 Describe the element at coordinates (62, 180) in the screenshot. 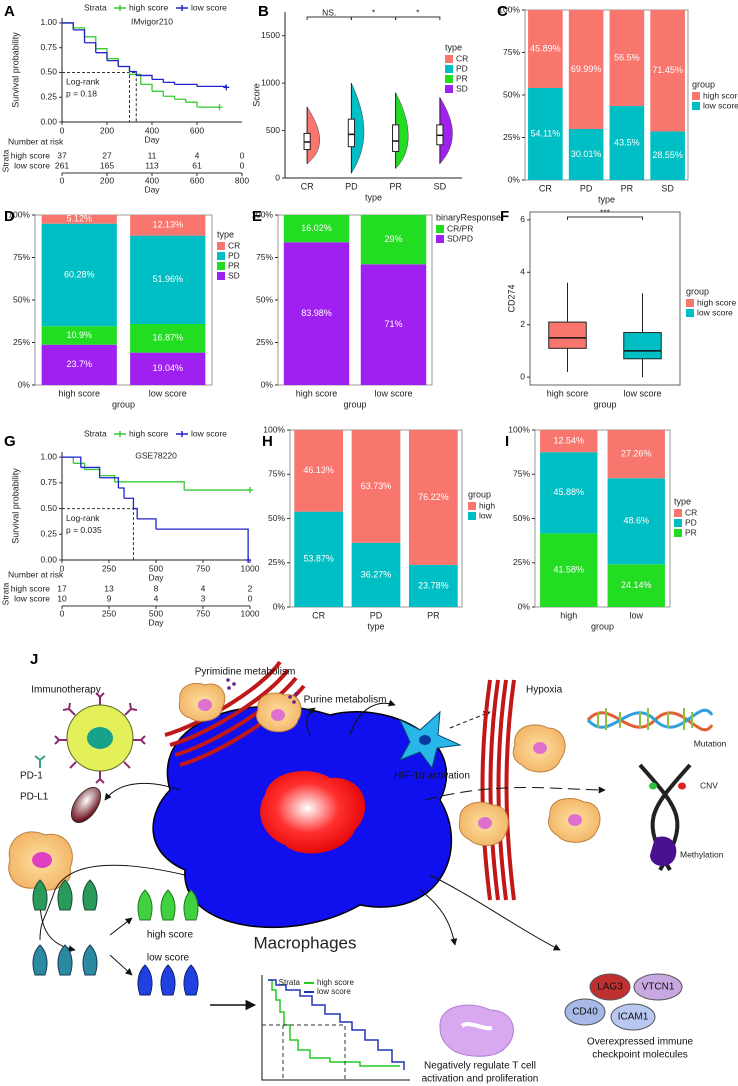

I see `x-tick-label: 0` at that location.